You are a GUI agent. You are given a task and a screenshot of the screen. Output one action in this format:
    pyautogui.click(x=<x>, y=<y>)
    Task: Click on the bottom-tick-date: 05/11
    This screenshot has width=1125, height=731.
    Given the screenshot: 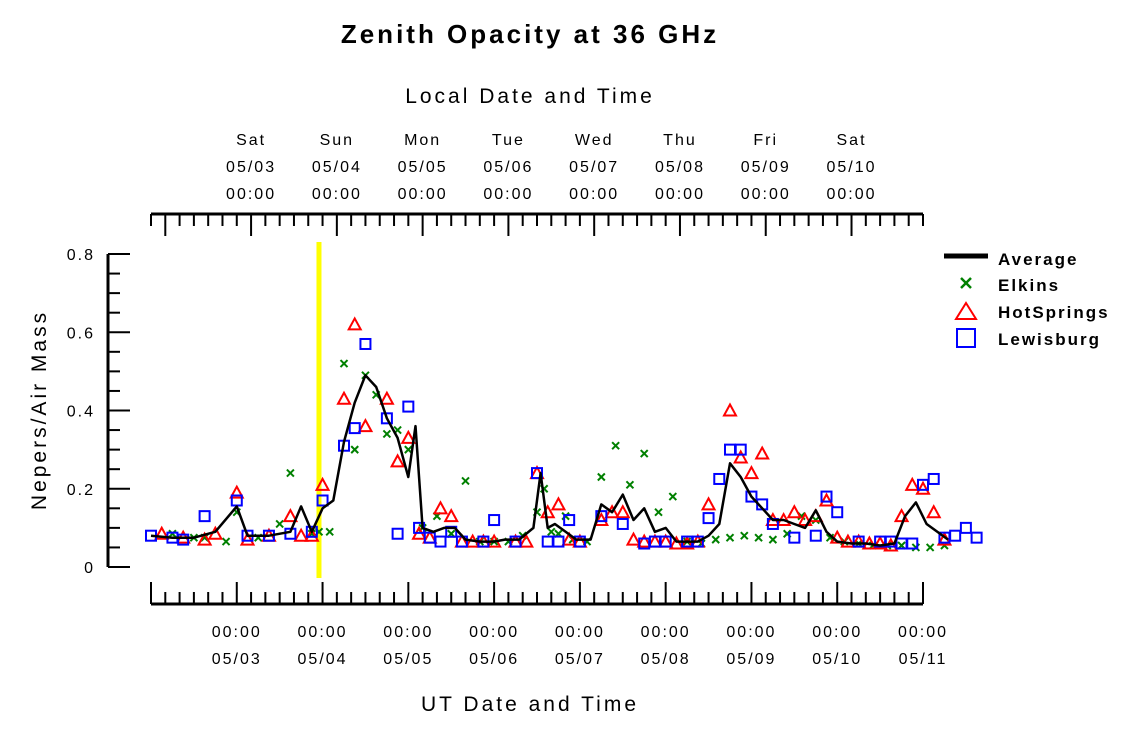 What is the action you would take?
    pyautogui.click(x=923, y=659)
    